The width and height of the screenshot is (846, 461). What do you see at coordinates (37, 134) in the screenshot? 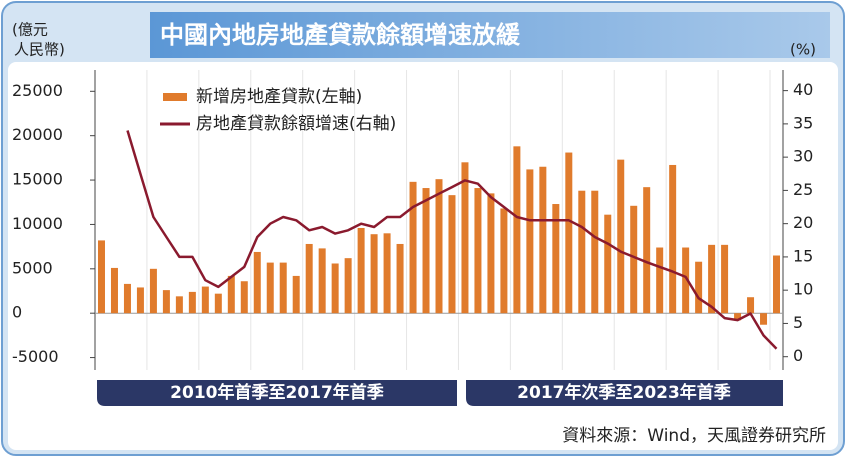
I see `y-tick-label: 20000` at bounding box center [37, 134].